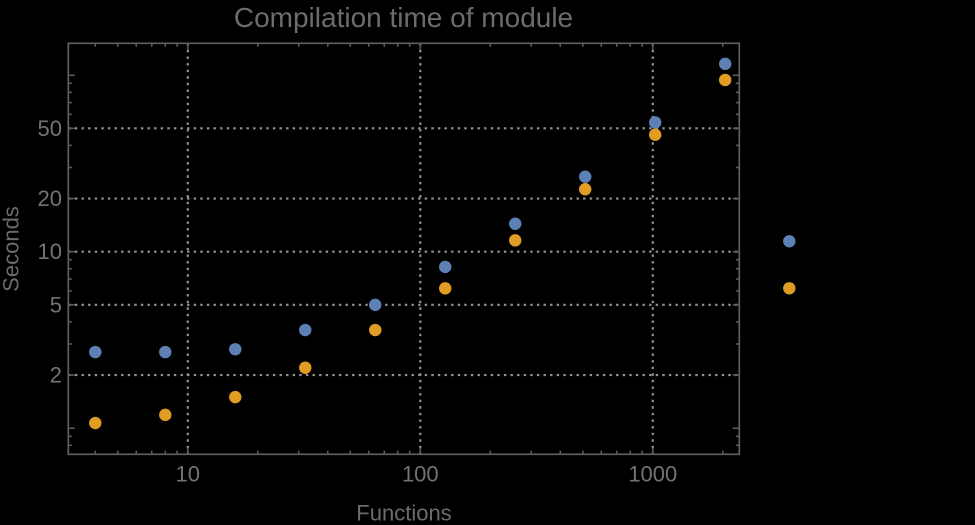 The height and width of the screenshot is (525, 975). What do you see at coordinates (585, 189) in the screenshot?
I see `data-point-series-2-orange-x512` at bounding box center [585, 189].